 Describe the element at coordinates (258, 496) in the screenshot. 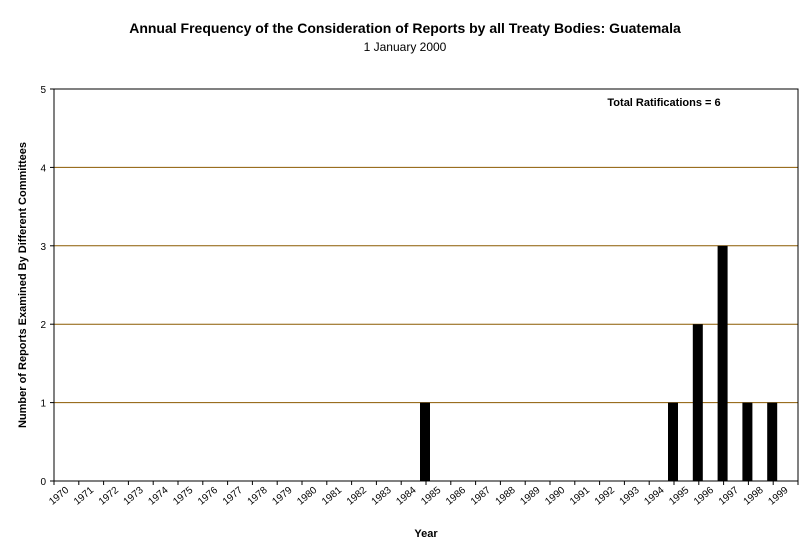

I see `x-tick-label: 1978` at that location.